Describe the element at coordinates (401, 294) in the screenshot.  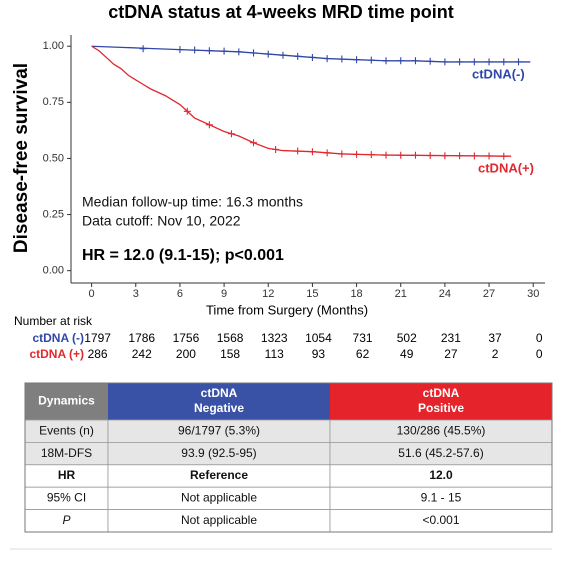
I see `x-tick-label: 21` at that location.